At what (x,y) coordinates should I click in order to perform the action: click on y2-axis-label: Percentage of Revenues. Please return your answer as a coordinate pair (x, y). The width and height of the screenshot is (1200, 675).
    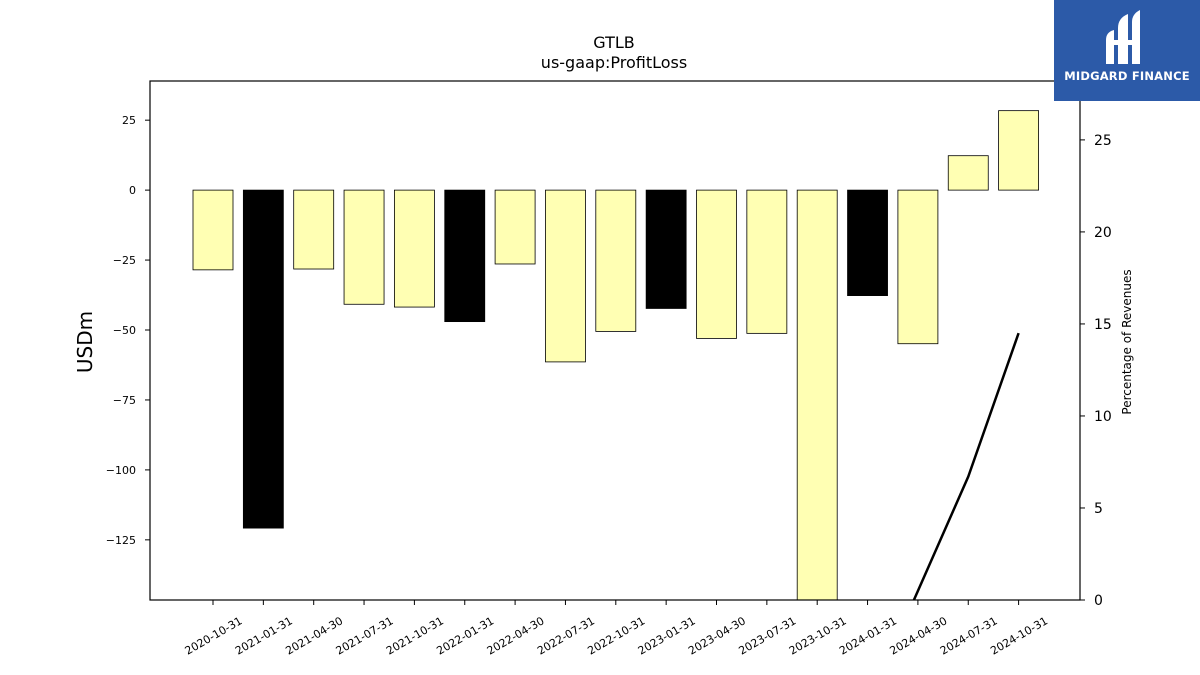
    Looking at the image, I should click on (1127, 341).